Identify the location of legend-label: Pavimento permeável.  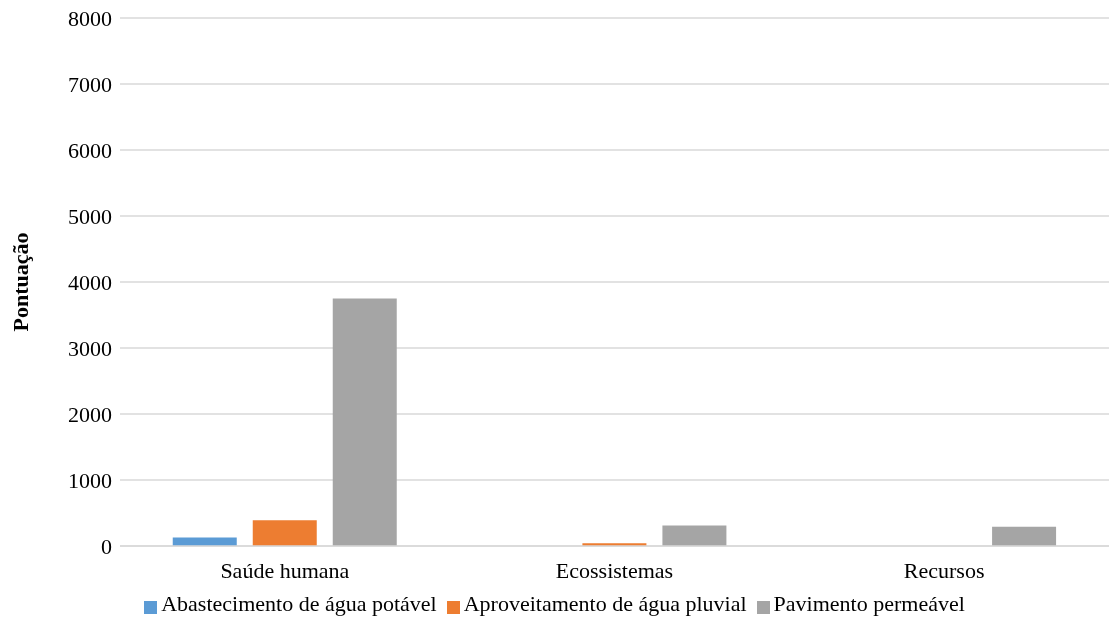
(869, 603).